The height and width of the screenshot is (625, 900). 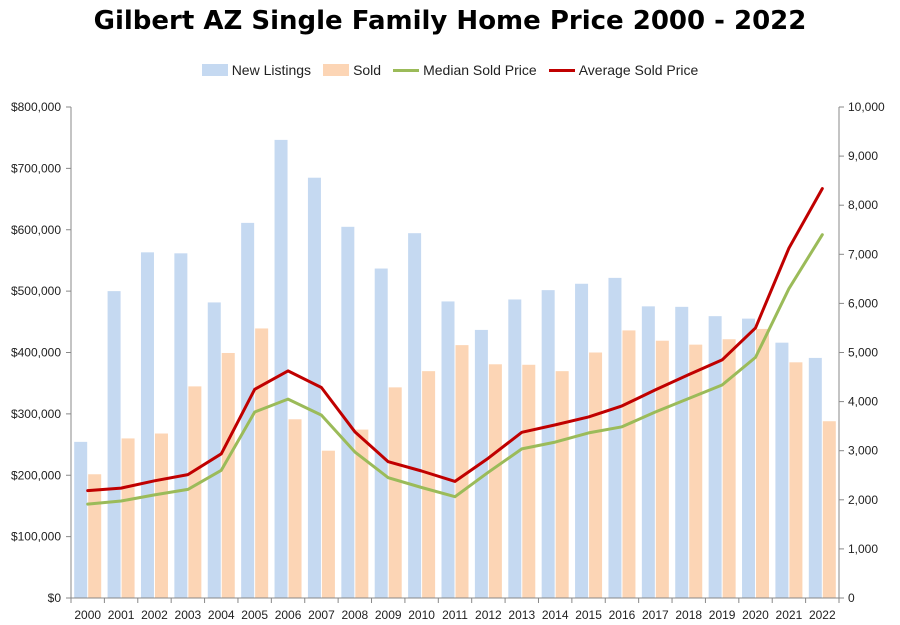 What do you see at coordinates (154, 615) in the screenshot?
I see `x-tick-label: 2002` at bounding box center [154, 615].